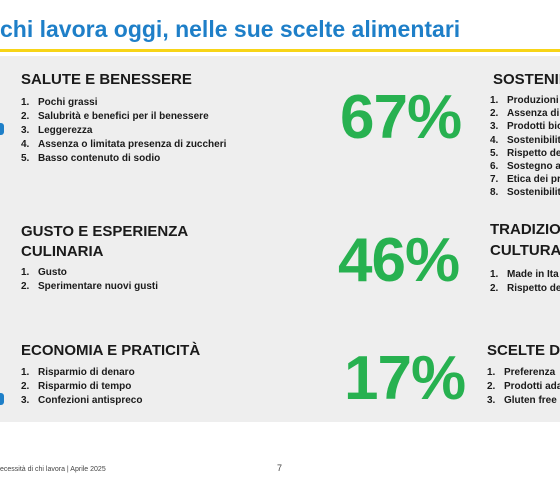  I want to click on section-heading-salute: SALUTE E BENESSERE, so click(106, 79).